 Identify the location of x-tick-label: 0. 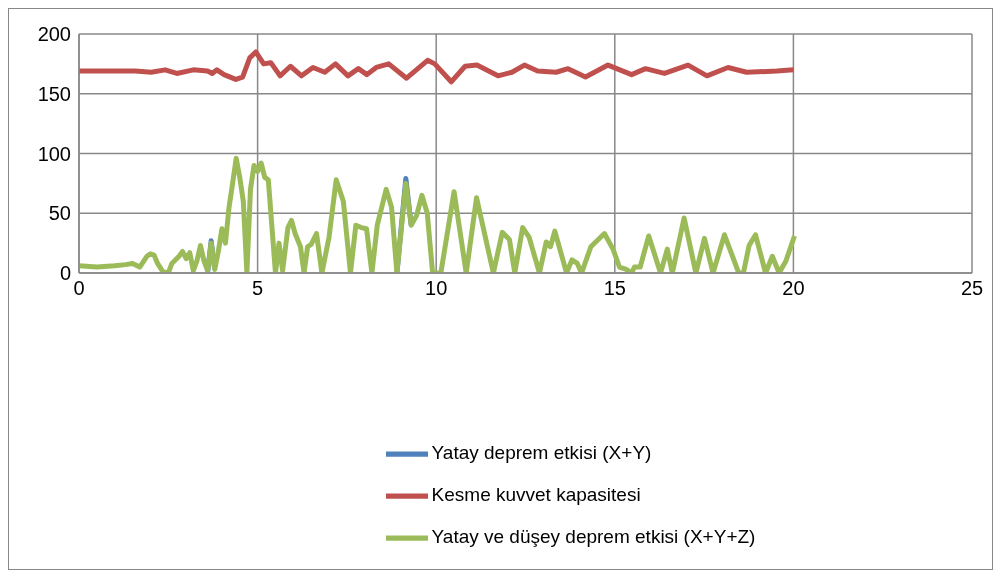
(79, 288).